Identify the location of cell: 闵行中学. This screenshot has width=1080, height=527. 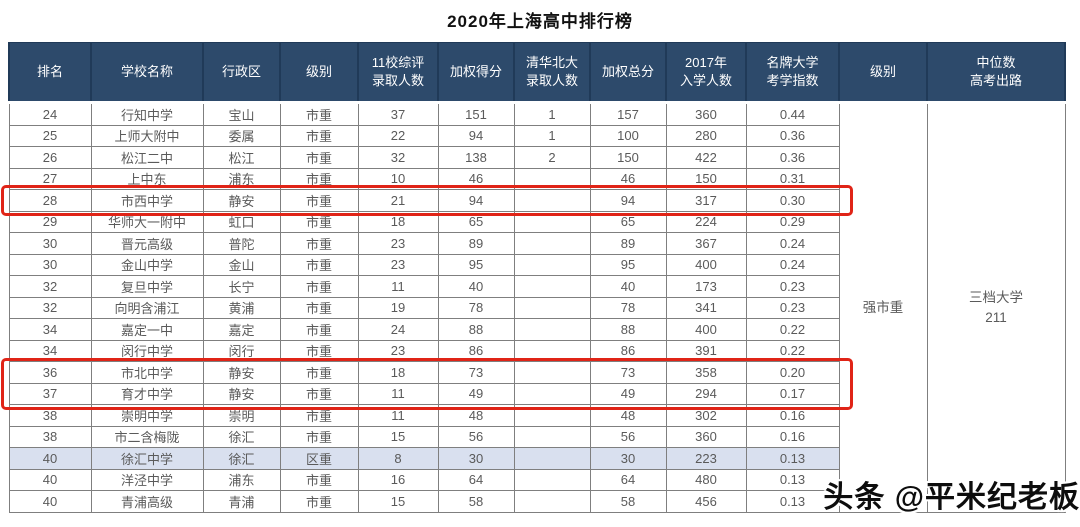
(147, 350).